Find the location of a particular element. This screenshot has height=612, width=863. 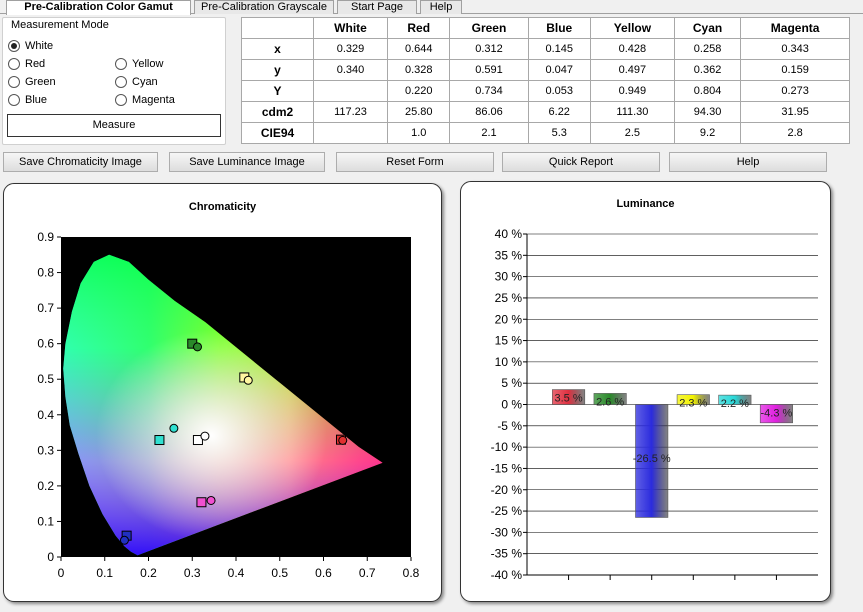

bar-cyan is located at coordinates (735, 399).